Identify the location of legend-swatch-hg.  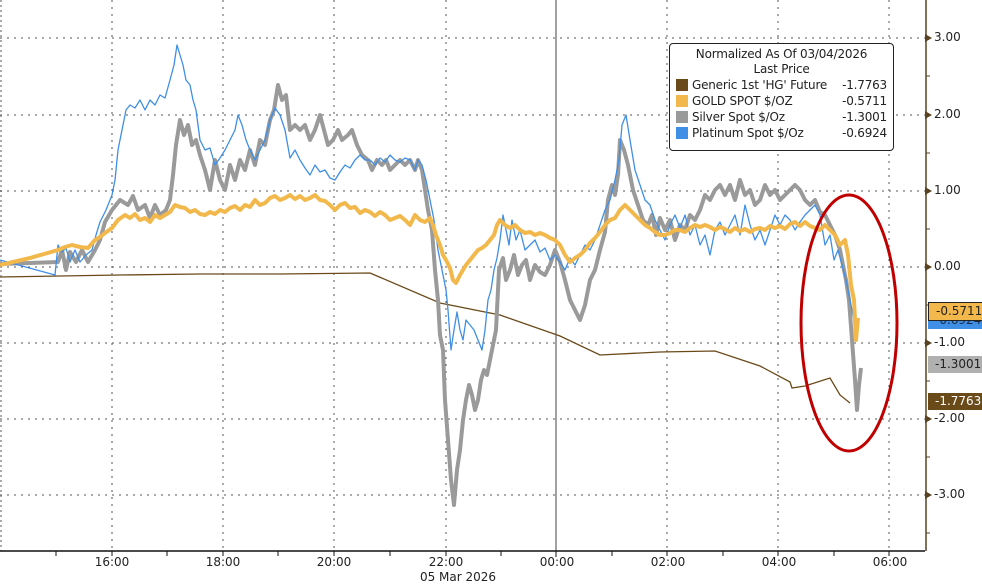
(682, 85).